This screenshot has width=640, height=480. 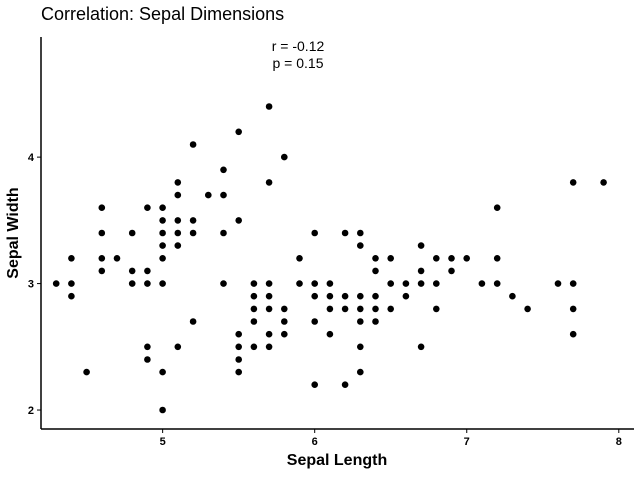 I want to click on y-axis-label: Sepal Width, so click(x=13, y=232).